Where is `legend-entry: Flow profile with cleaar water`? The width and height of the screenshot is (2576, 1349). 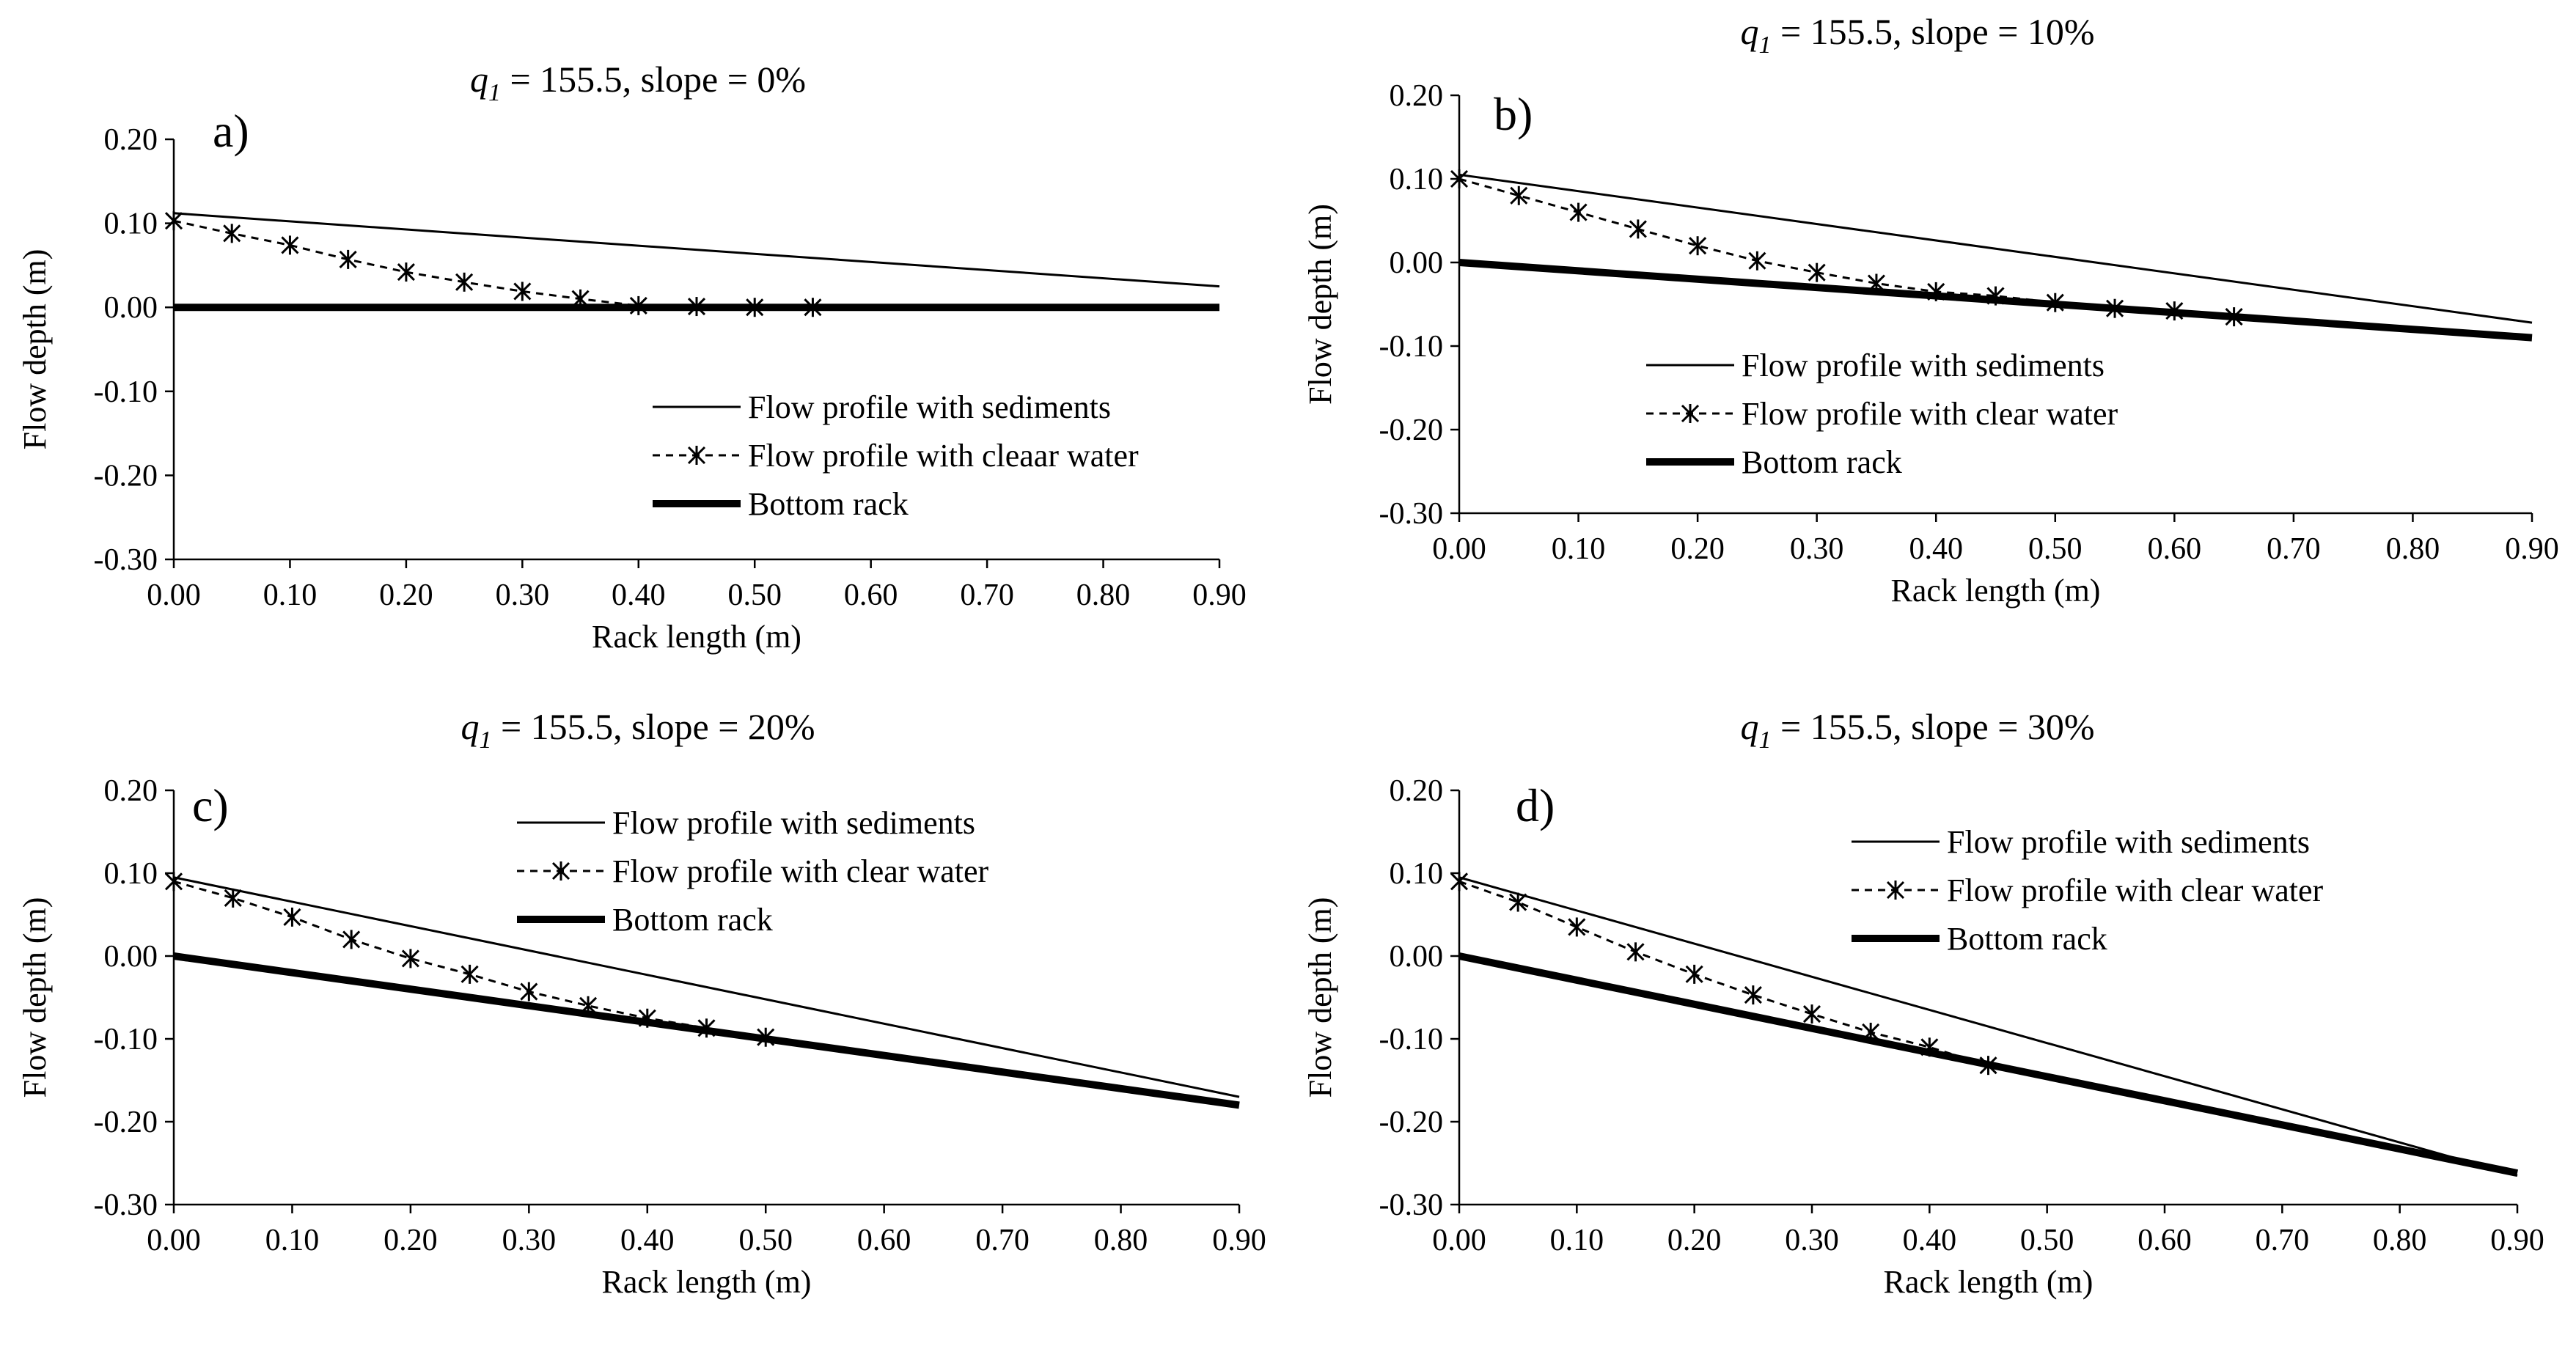
legend-entry: Flow profile with cleaar water is located at coordinates (896, 456).